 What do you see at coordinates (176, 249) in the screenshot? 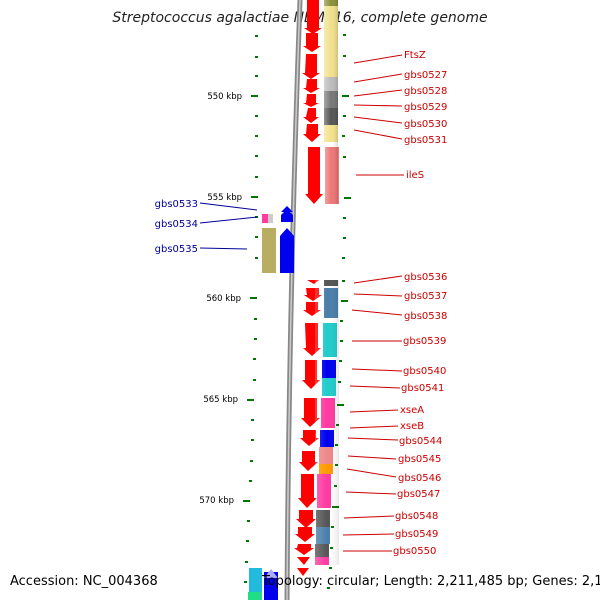
I see `gene-label: gbs0535` at bounding box center [176, 249].